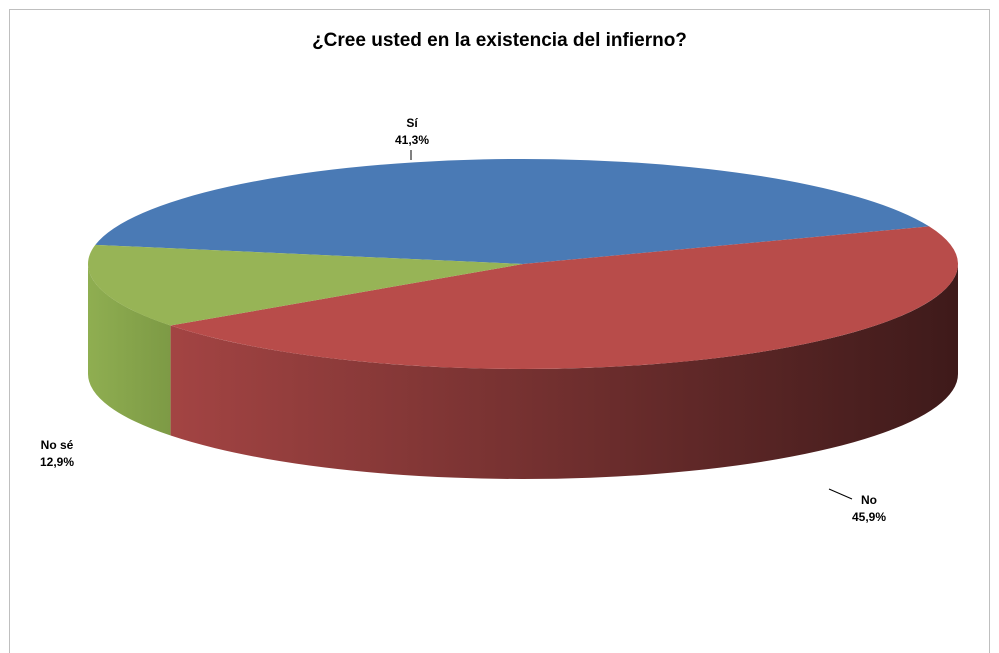  I want to click on slice-si, so click(512, 211).